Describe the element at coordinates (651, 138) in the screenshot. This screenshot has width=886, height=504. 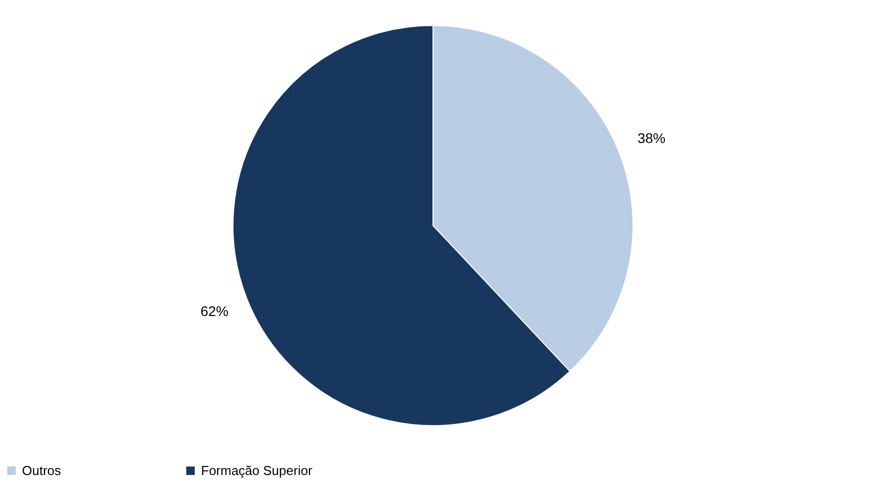
I see `data-label: 38%` at that location.